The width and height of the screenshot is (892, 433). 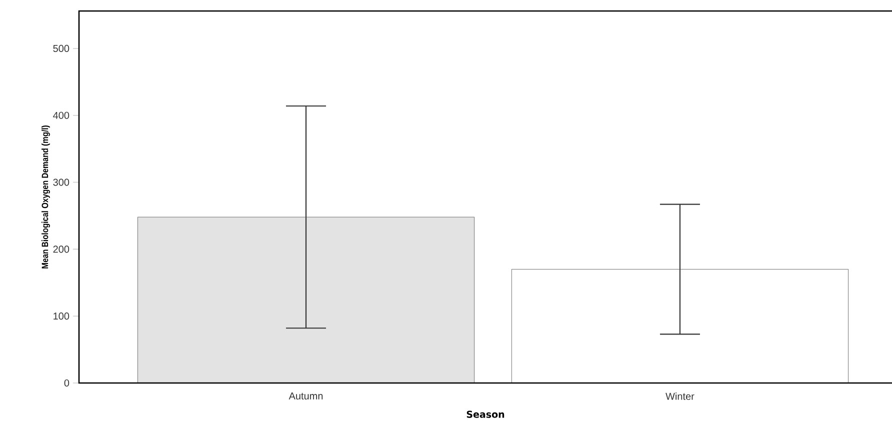 I want to click on y-tick-label: 0, so click(x=67, y=383).